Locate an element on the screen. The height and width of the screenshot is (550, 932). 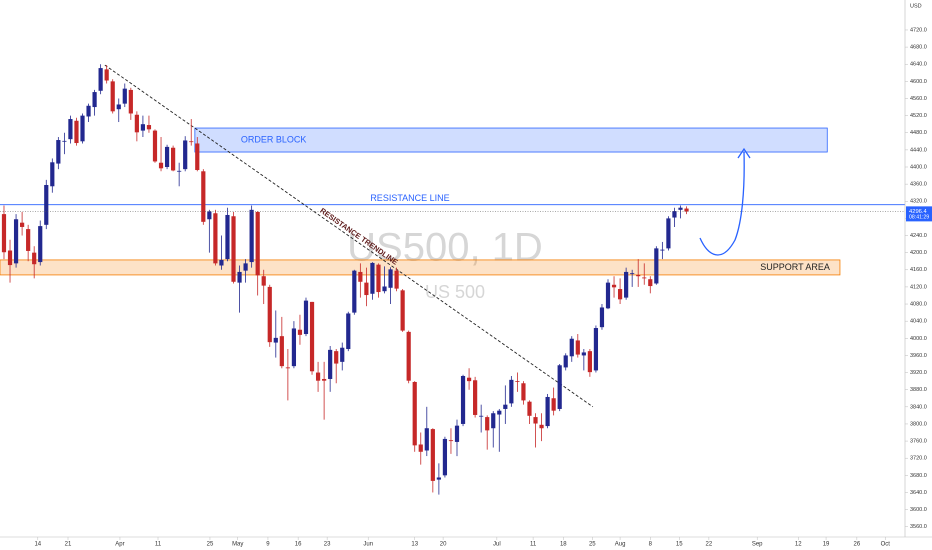
y-tick-label: 3960.0 is located at coordinates (918, 356).